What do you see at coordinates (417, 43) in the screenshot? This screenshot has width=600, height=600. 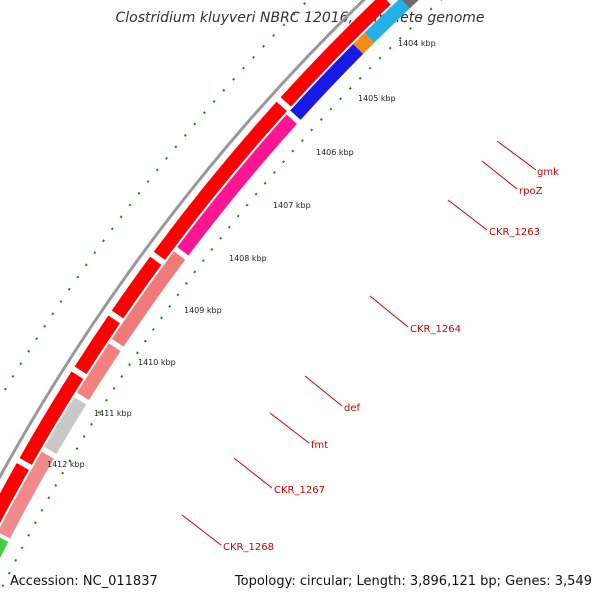 I see `tick-label-1404: 1404 kbp` at bounding box center [417, 43].